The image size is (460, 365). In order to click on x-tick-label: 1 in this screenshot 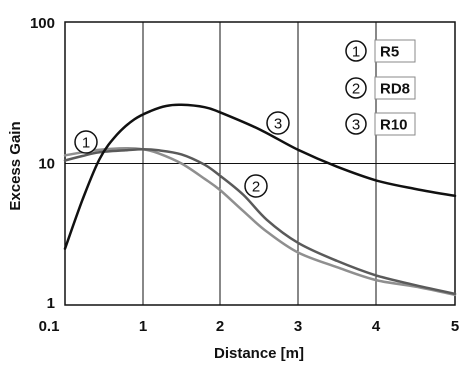, I will do `click(143, 326)`.